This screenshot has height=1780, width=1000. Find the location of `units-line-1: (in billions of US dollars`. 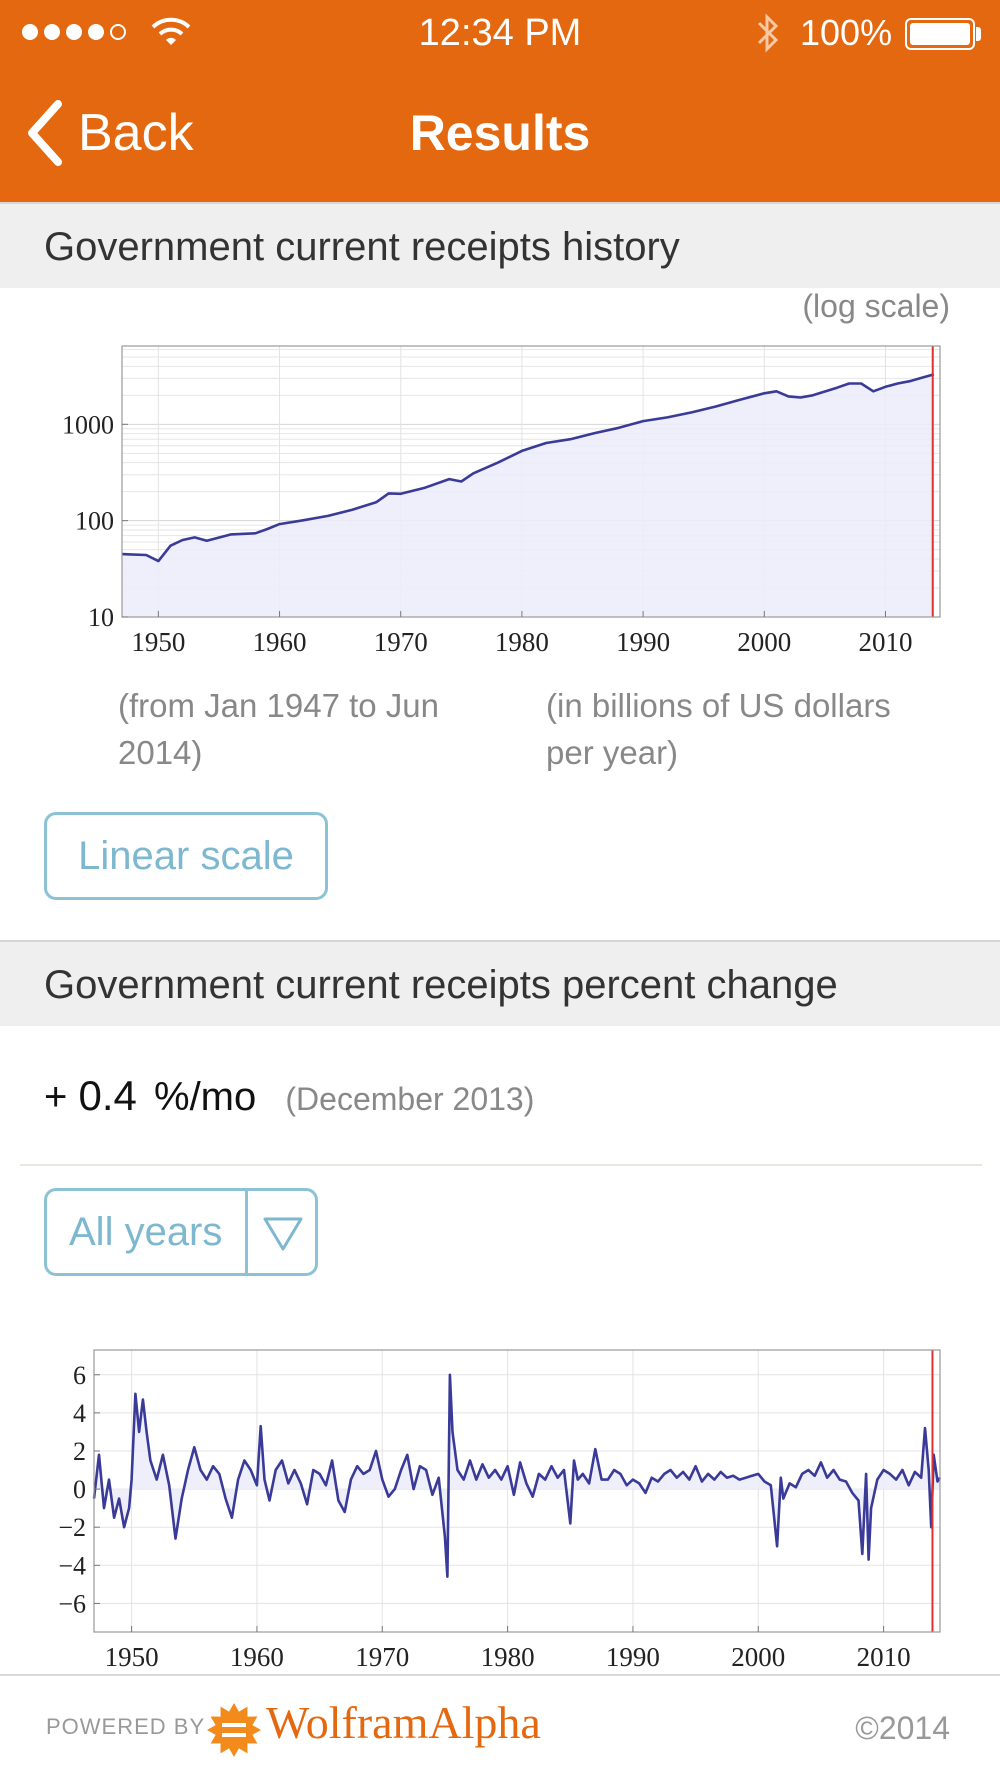

units-line-1: (in billions of US dollars is located at coordinates (718, 705).